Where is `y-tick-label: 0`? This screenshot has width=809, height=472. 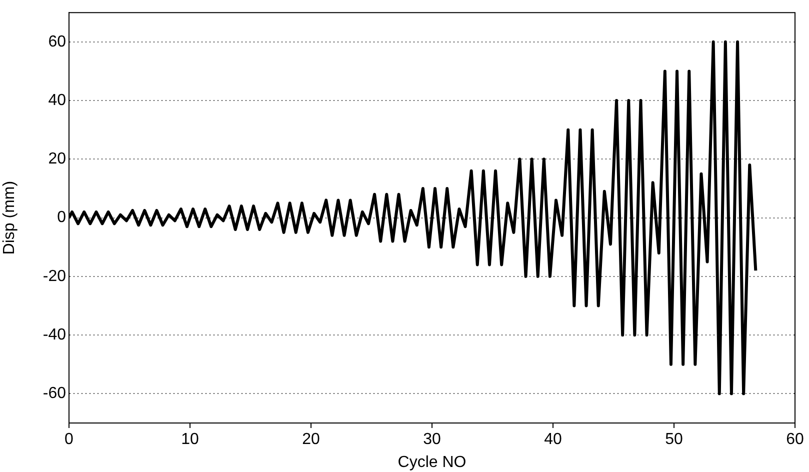
y-tick-label: 0 is located at coordinates (61, 217).